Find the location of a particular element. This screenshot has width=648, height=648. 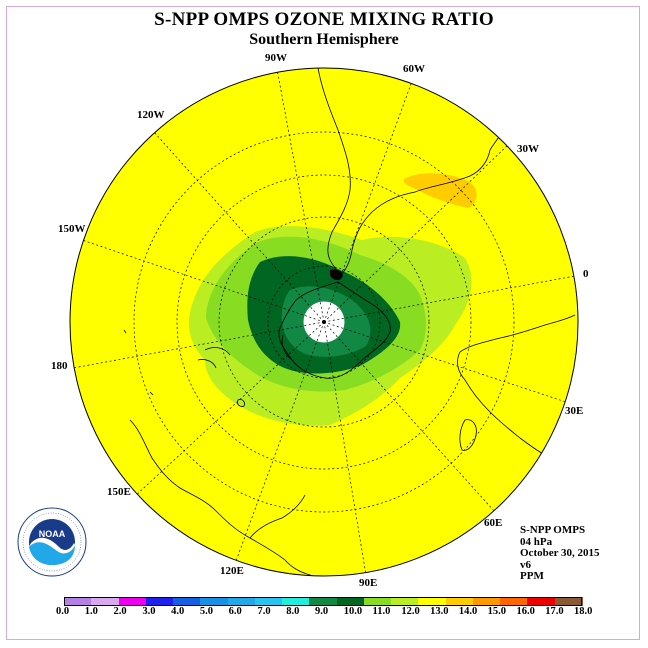

colorbar-tick-label: 6.0 is located at coordinates (235, 611).